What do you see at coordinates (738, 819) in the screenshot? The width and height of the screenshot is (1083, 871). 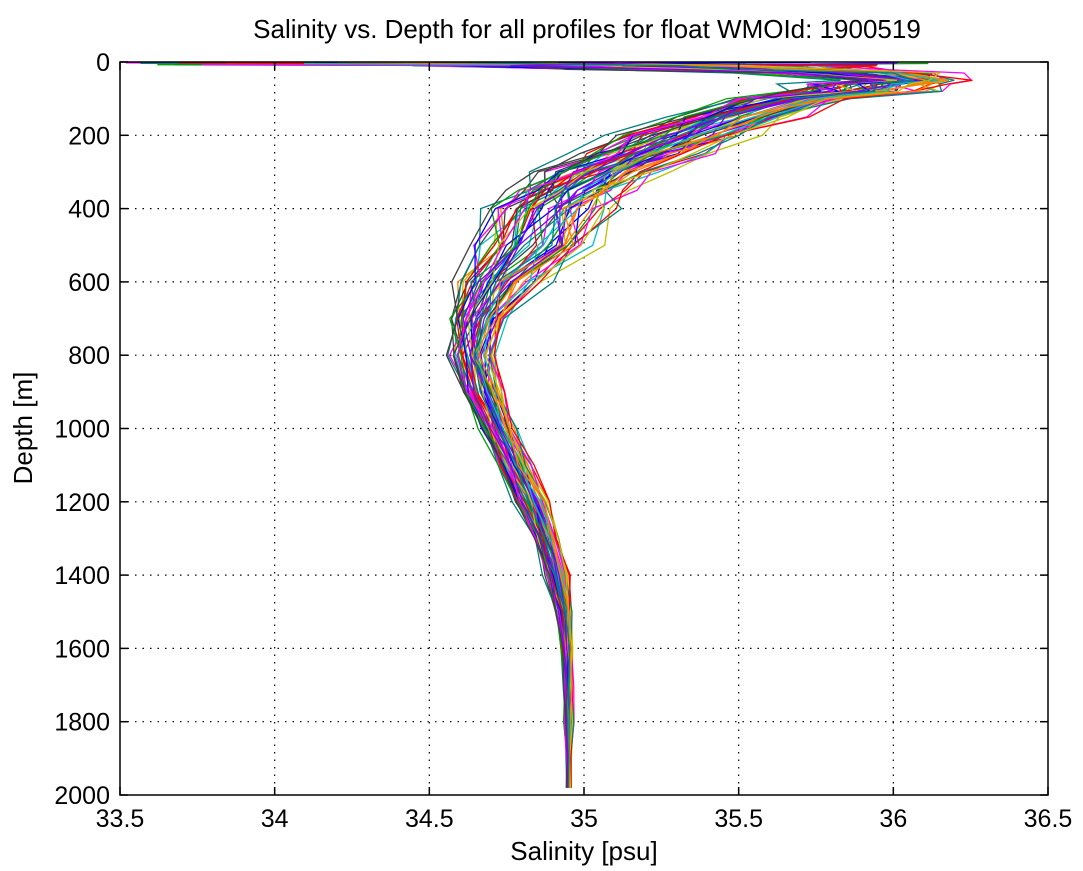 I see `x-tick-label: 35.5` at bounding box center [738, 819].